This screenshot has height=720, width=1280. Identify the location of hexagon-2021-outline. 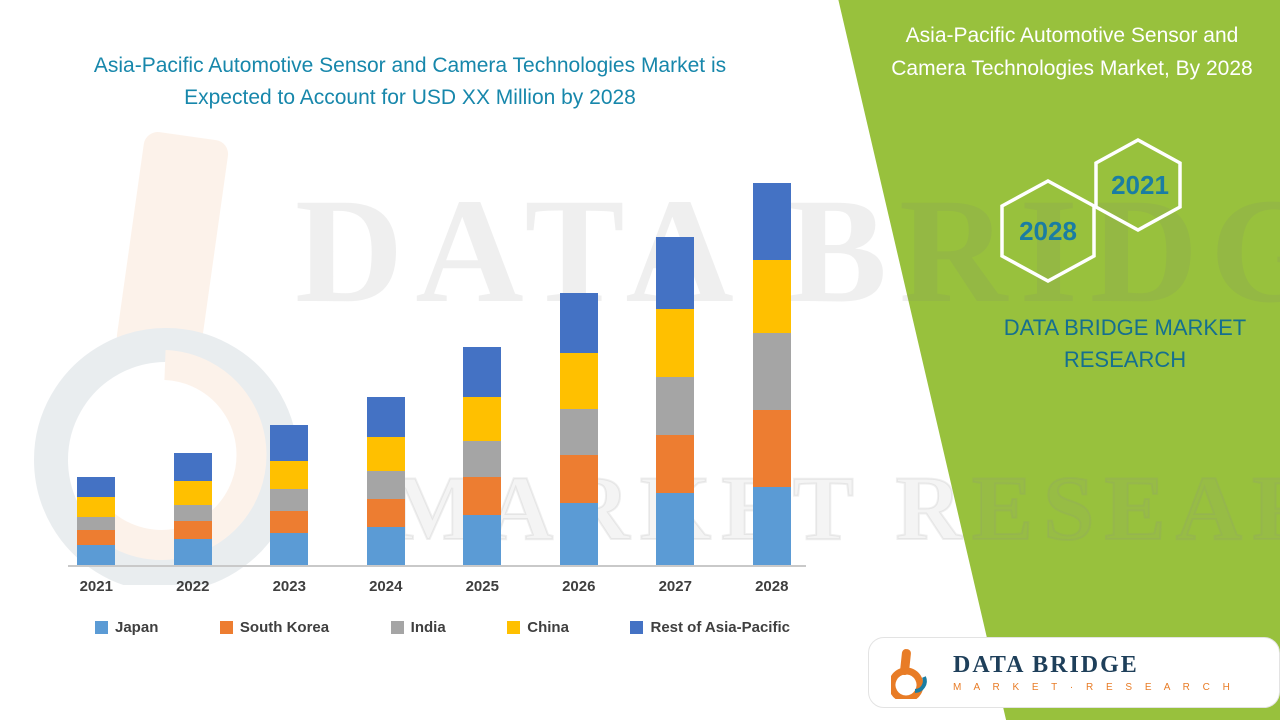
(1138, 185).